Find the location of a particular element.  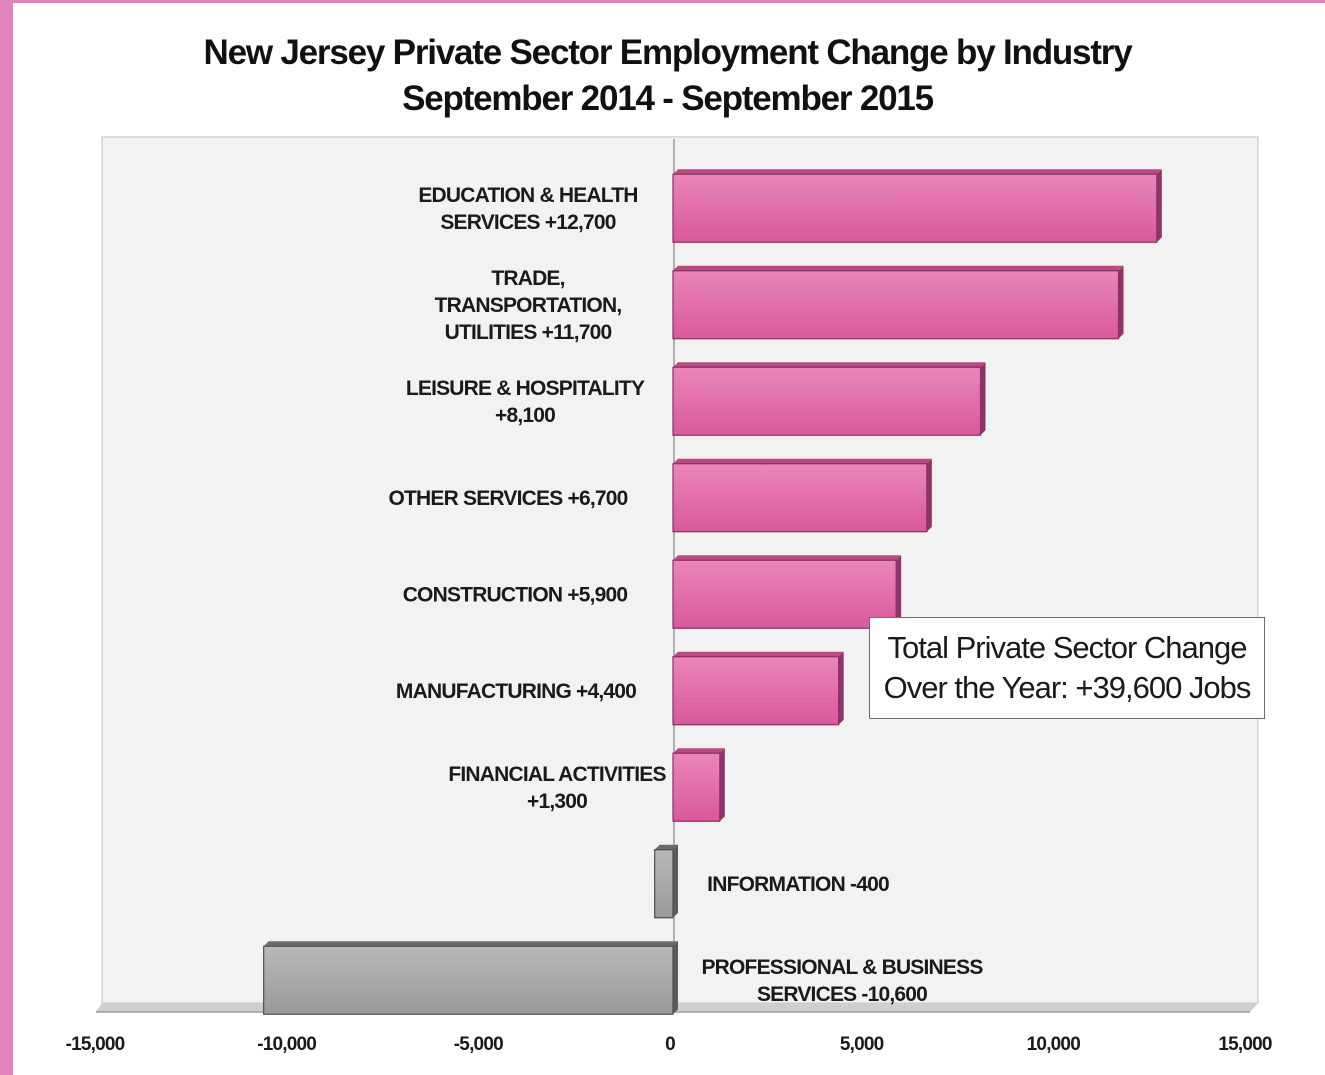

category-label: OTHER SERVICES +6,700 is located at coordinates (507, 498).